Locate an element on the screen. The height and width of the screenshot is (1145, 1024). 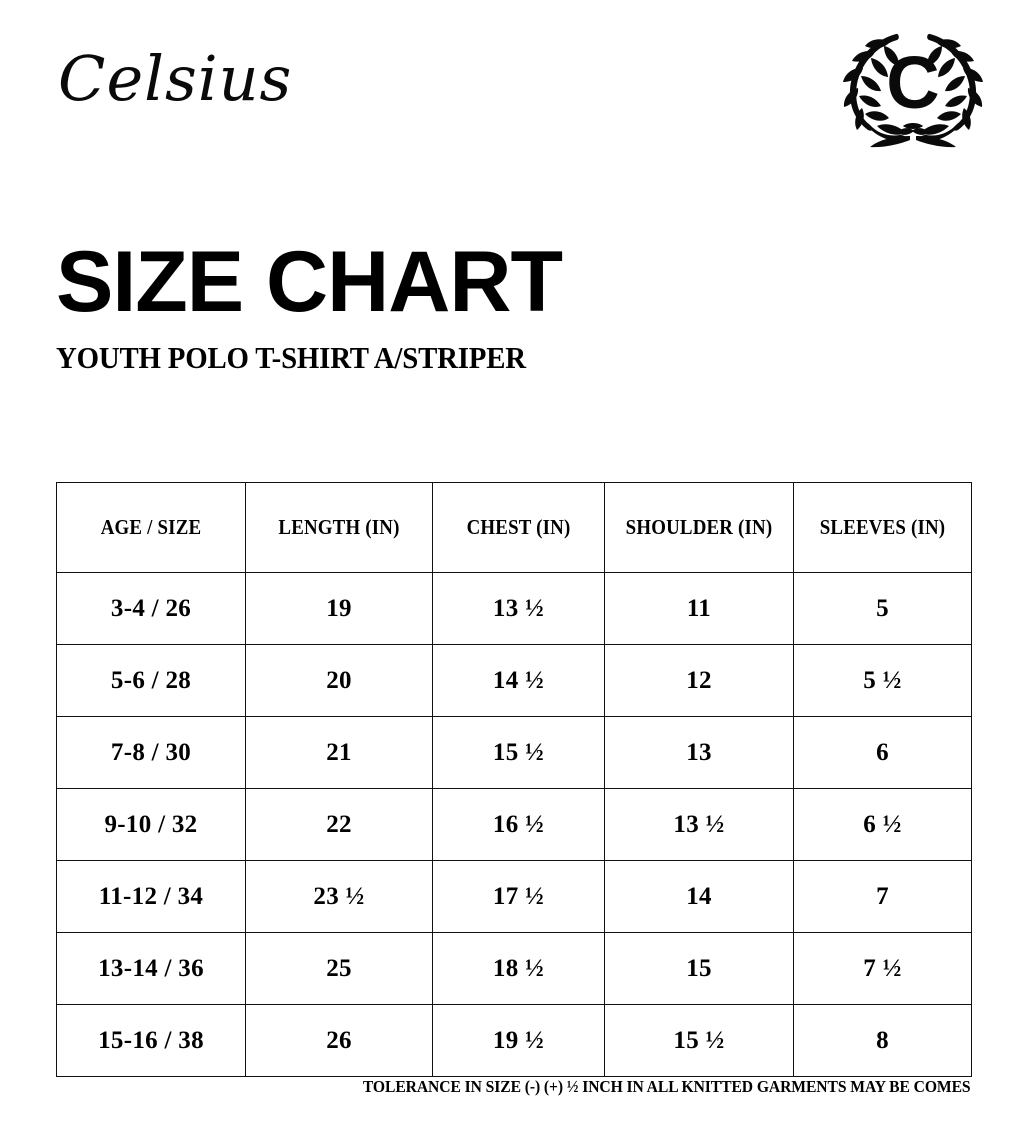
cell-shoulder: 12 is located at coordinates (699, 680).